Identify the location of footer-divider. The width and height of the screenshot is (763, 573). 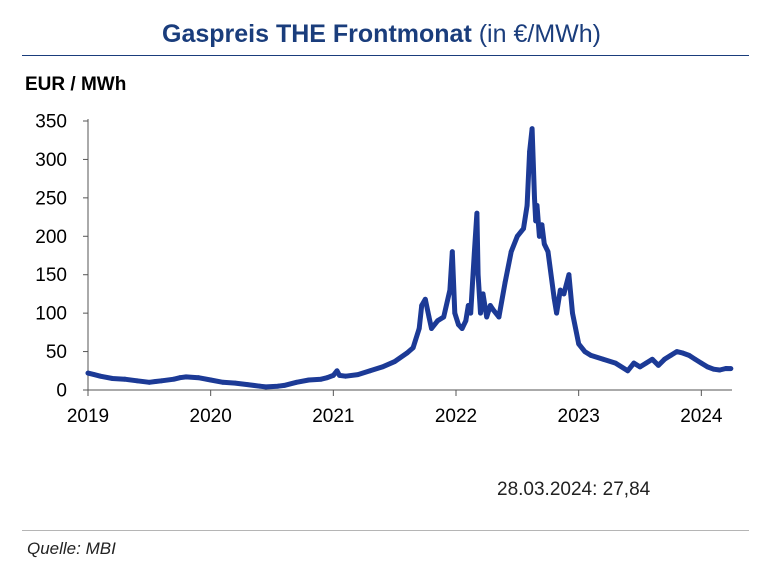
(385, 530).